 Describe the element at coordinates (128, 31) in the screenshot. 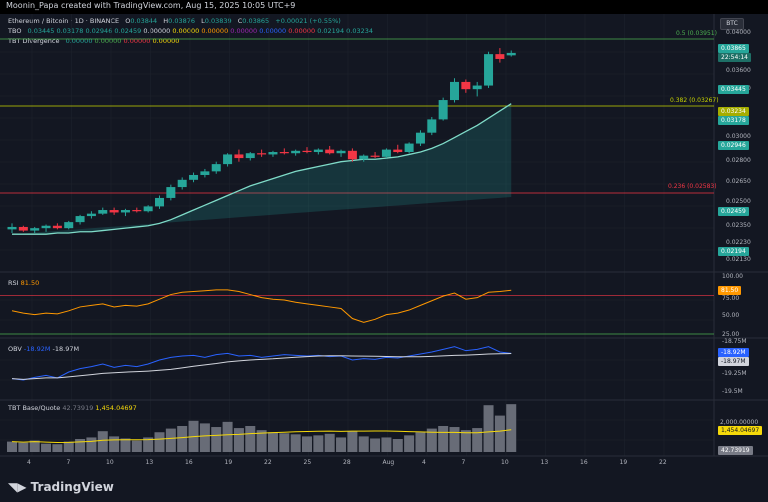

I see `tbo-value: 0.02459` at that location.